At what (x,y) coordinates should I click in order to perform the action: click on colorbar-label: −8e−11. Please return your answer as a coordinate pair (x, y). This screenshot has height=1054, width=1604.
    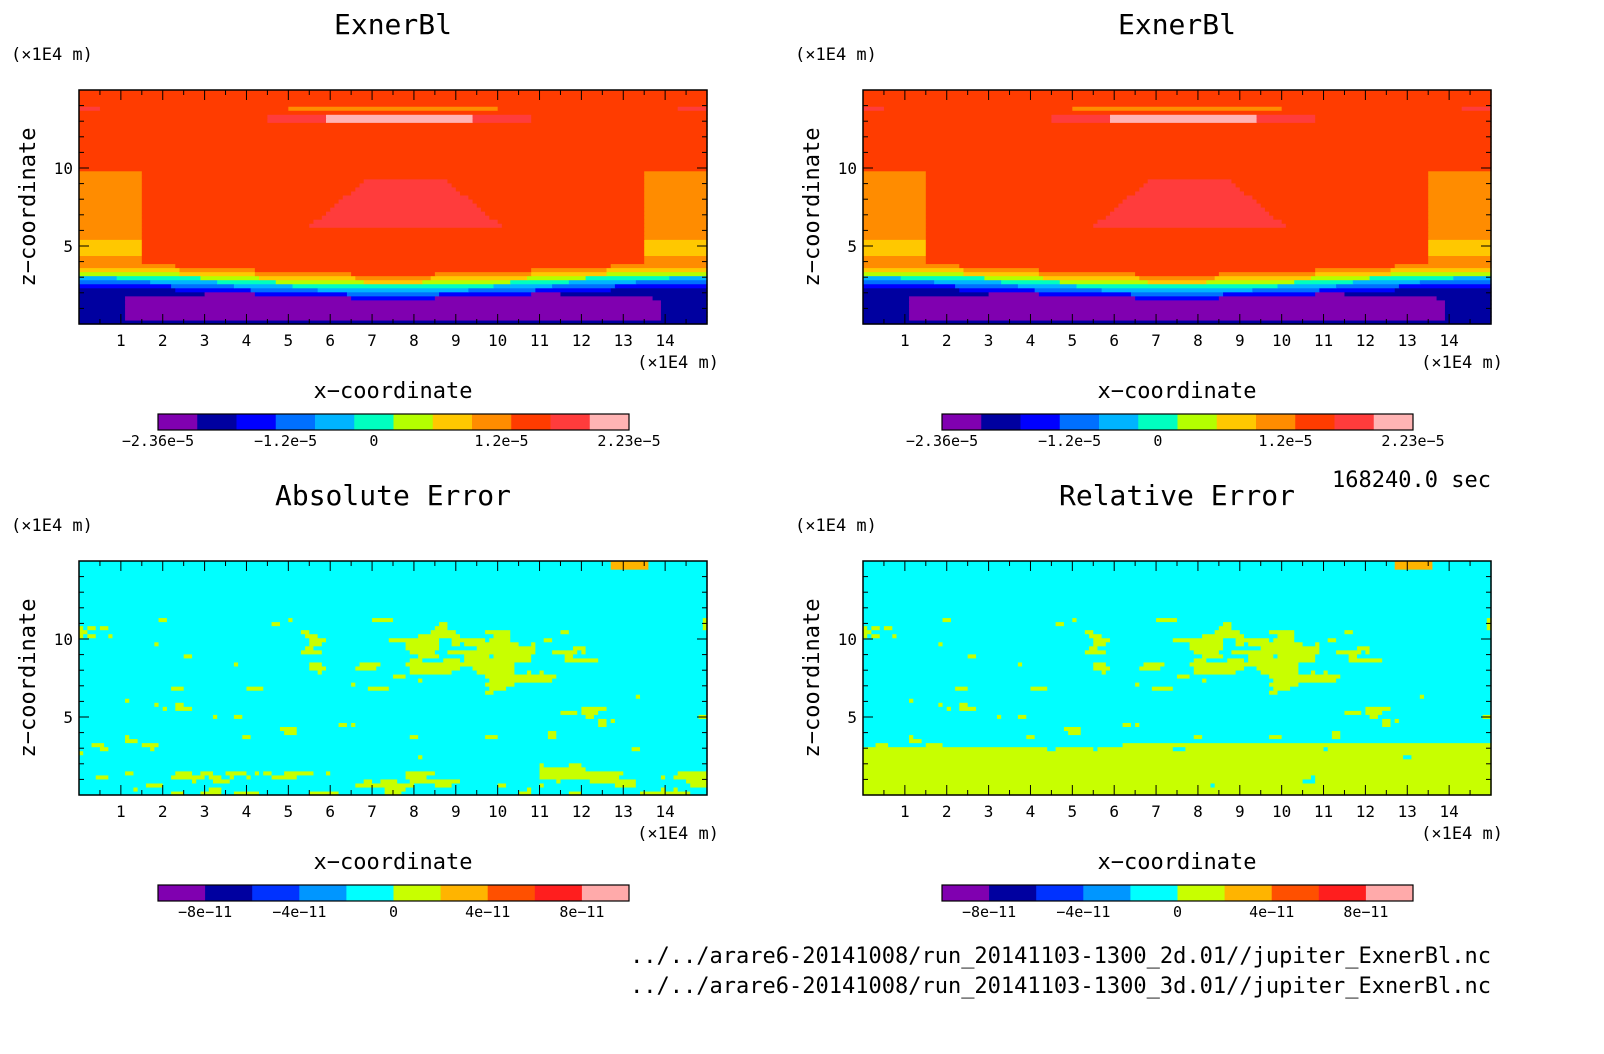
    Looking at the image, I should click on (205, 912).